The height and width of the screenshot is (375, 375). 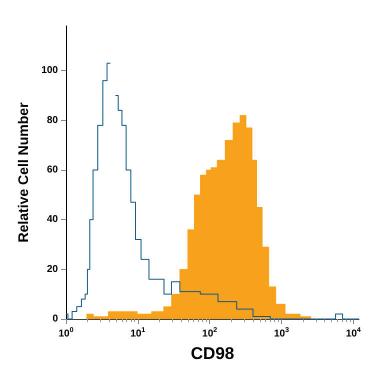 I want to click on y-tick-label: 80, so click(x=52, y=120).